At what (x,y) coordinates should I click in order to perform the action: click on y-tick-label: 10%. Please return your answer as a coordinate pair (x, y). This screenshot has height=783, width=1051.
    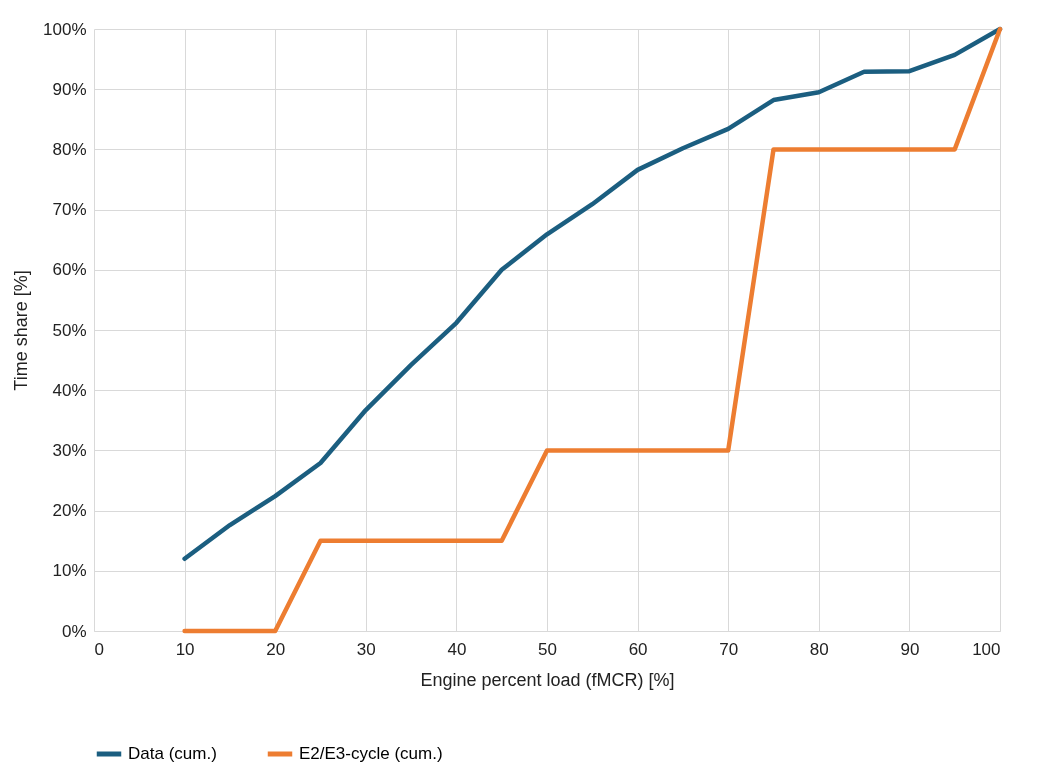
    Looking at the image, I should click on (69, 571).